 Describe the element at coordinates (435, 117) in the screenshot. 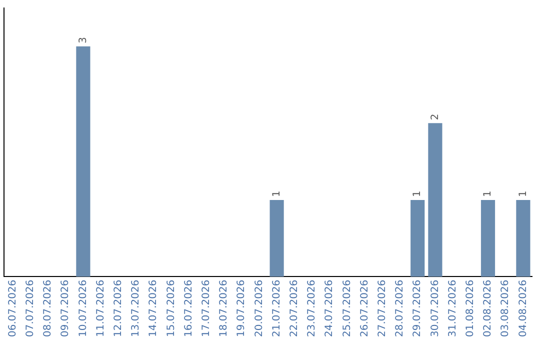

I see `data-label: 2` at that location.